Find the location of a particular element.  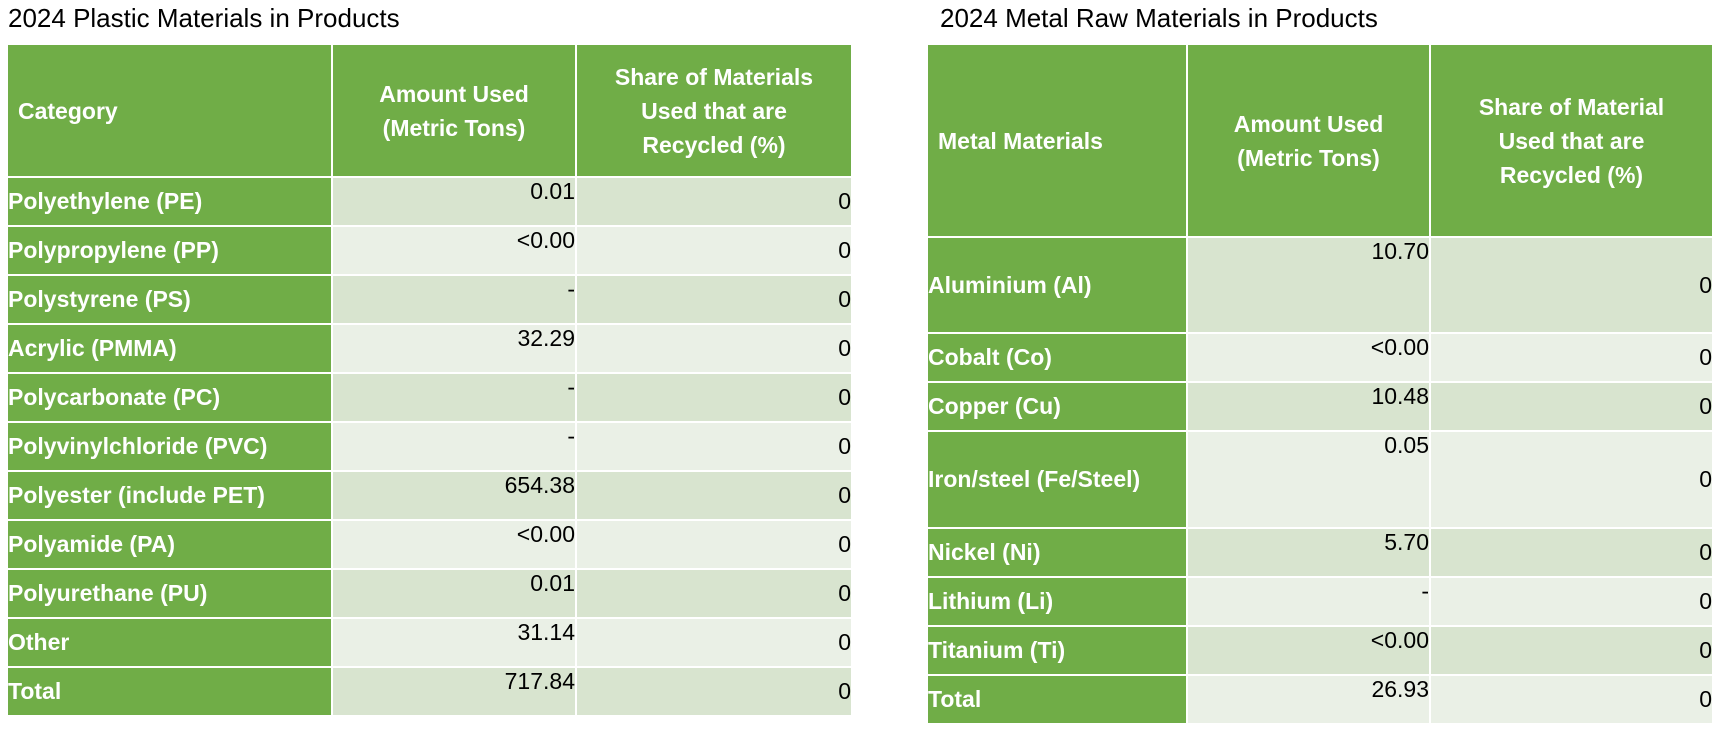

table-row: Titanium (Ti) <0.00 0 is located at coordinates (1320, 651).